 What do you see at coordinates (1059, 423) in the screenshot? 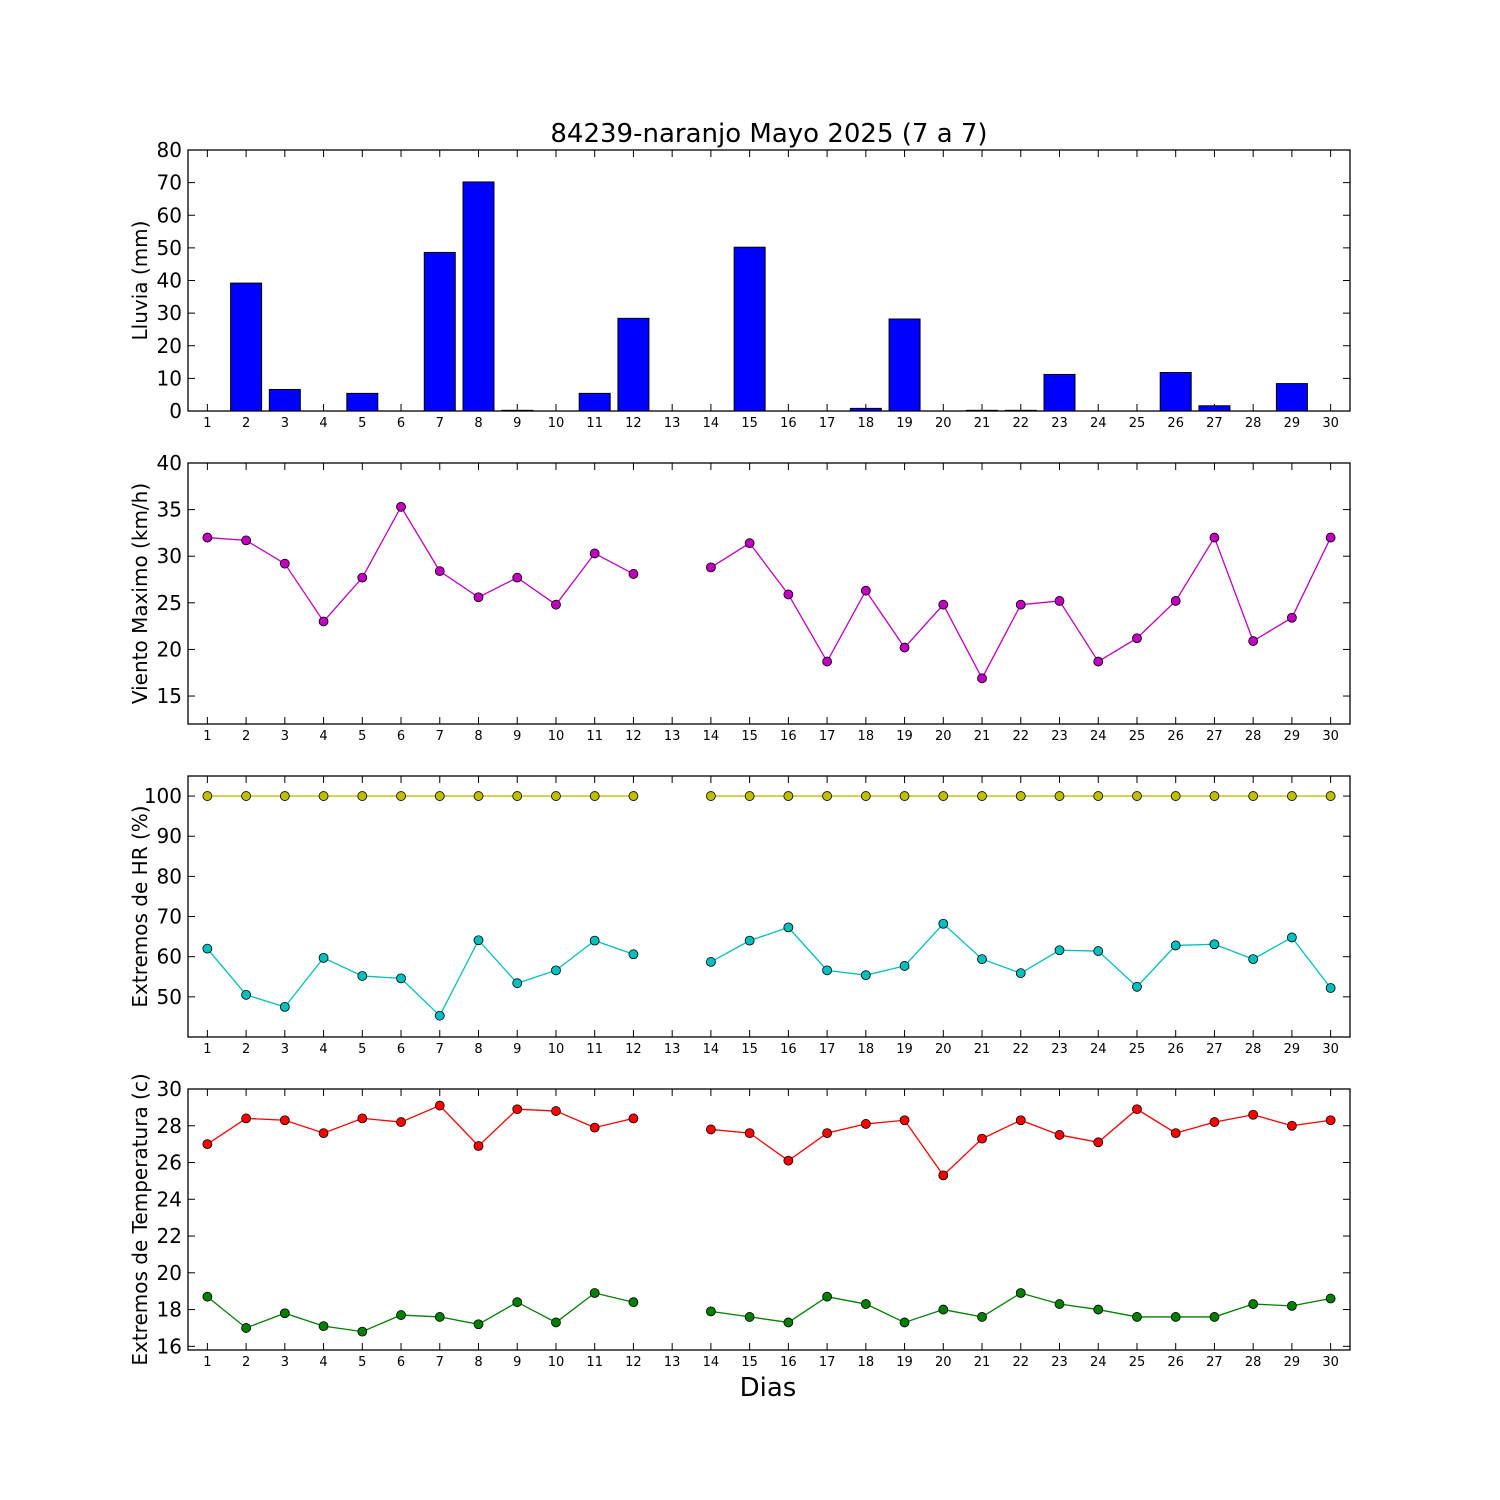
I see `x-tick-label: 23` at bounding box center [1059, 423].